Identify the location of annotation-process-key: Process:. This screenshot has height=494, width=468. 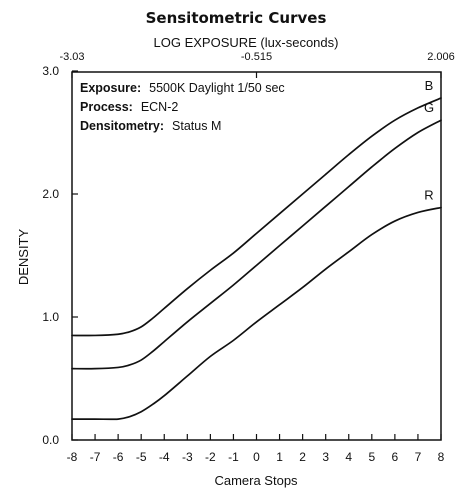
(106, 107).